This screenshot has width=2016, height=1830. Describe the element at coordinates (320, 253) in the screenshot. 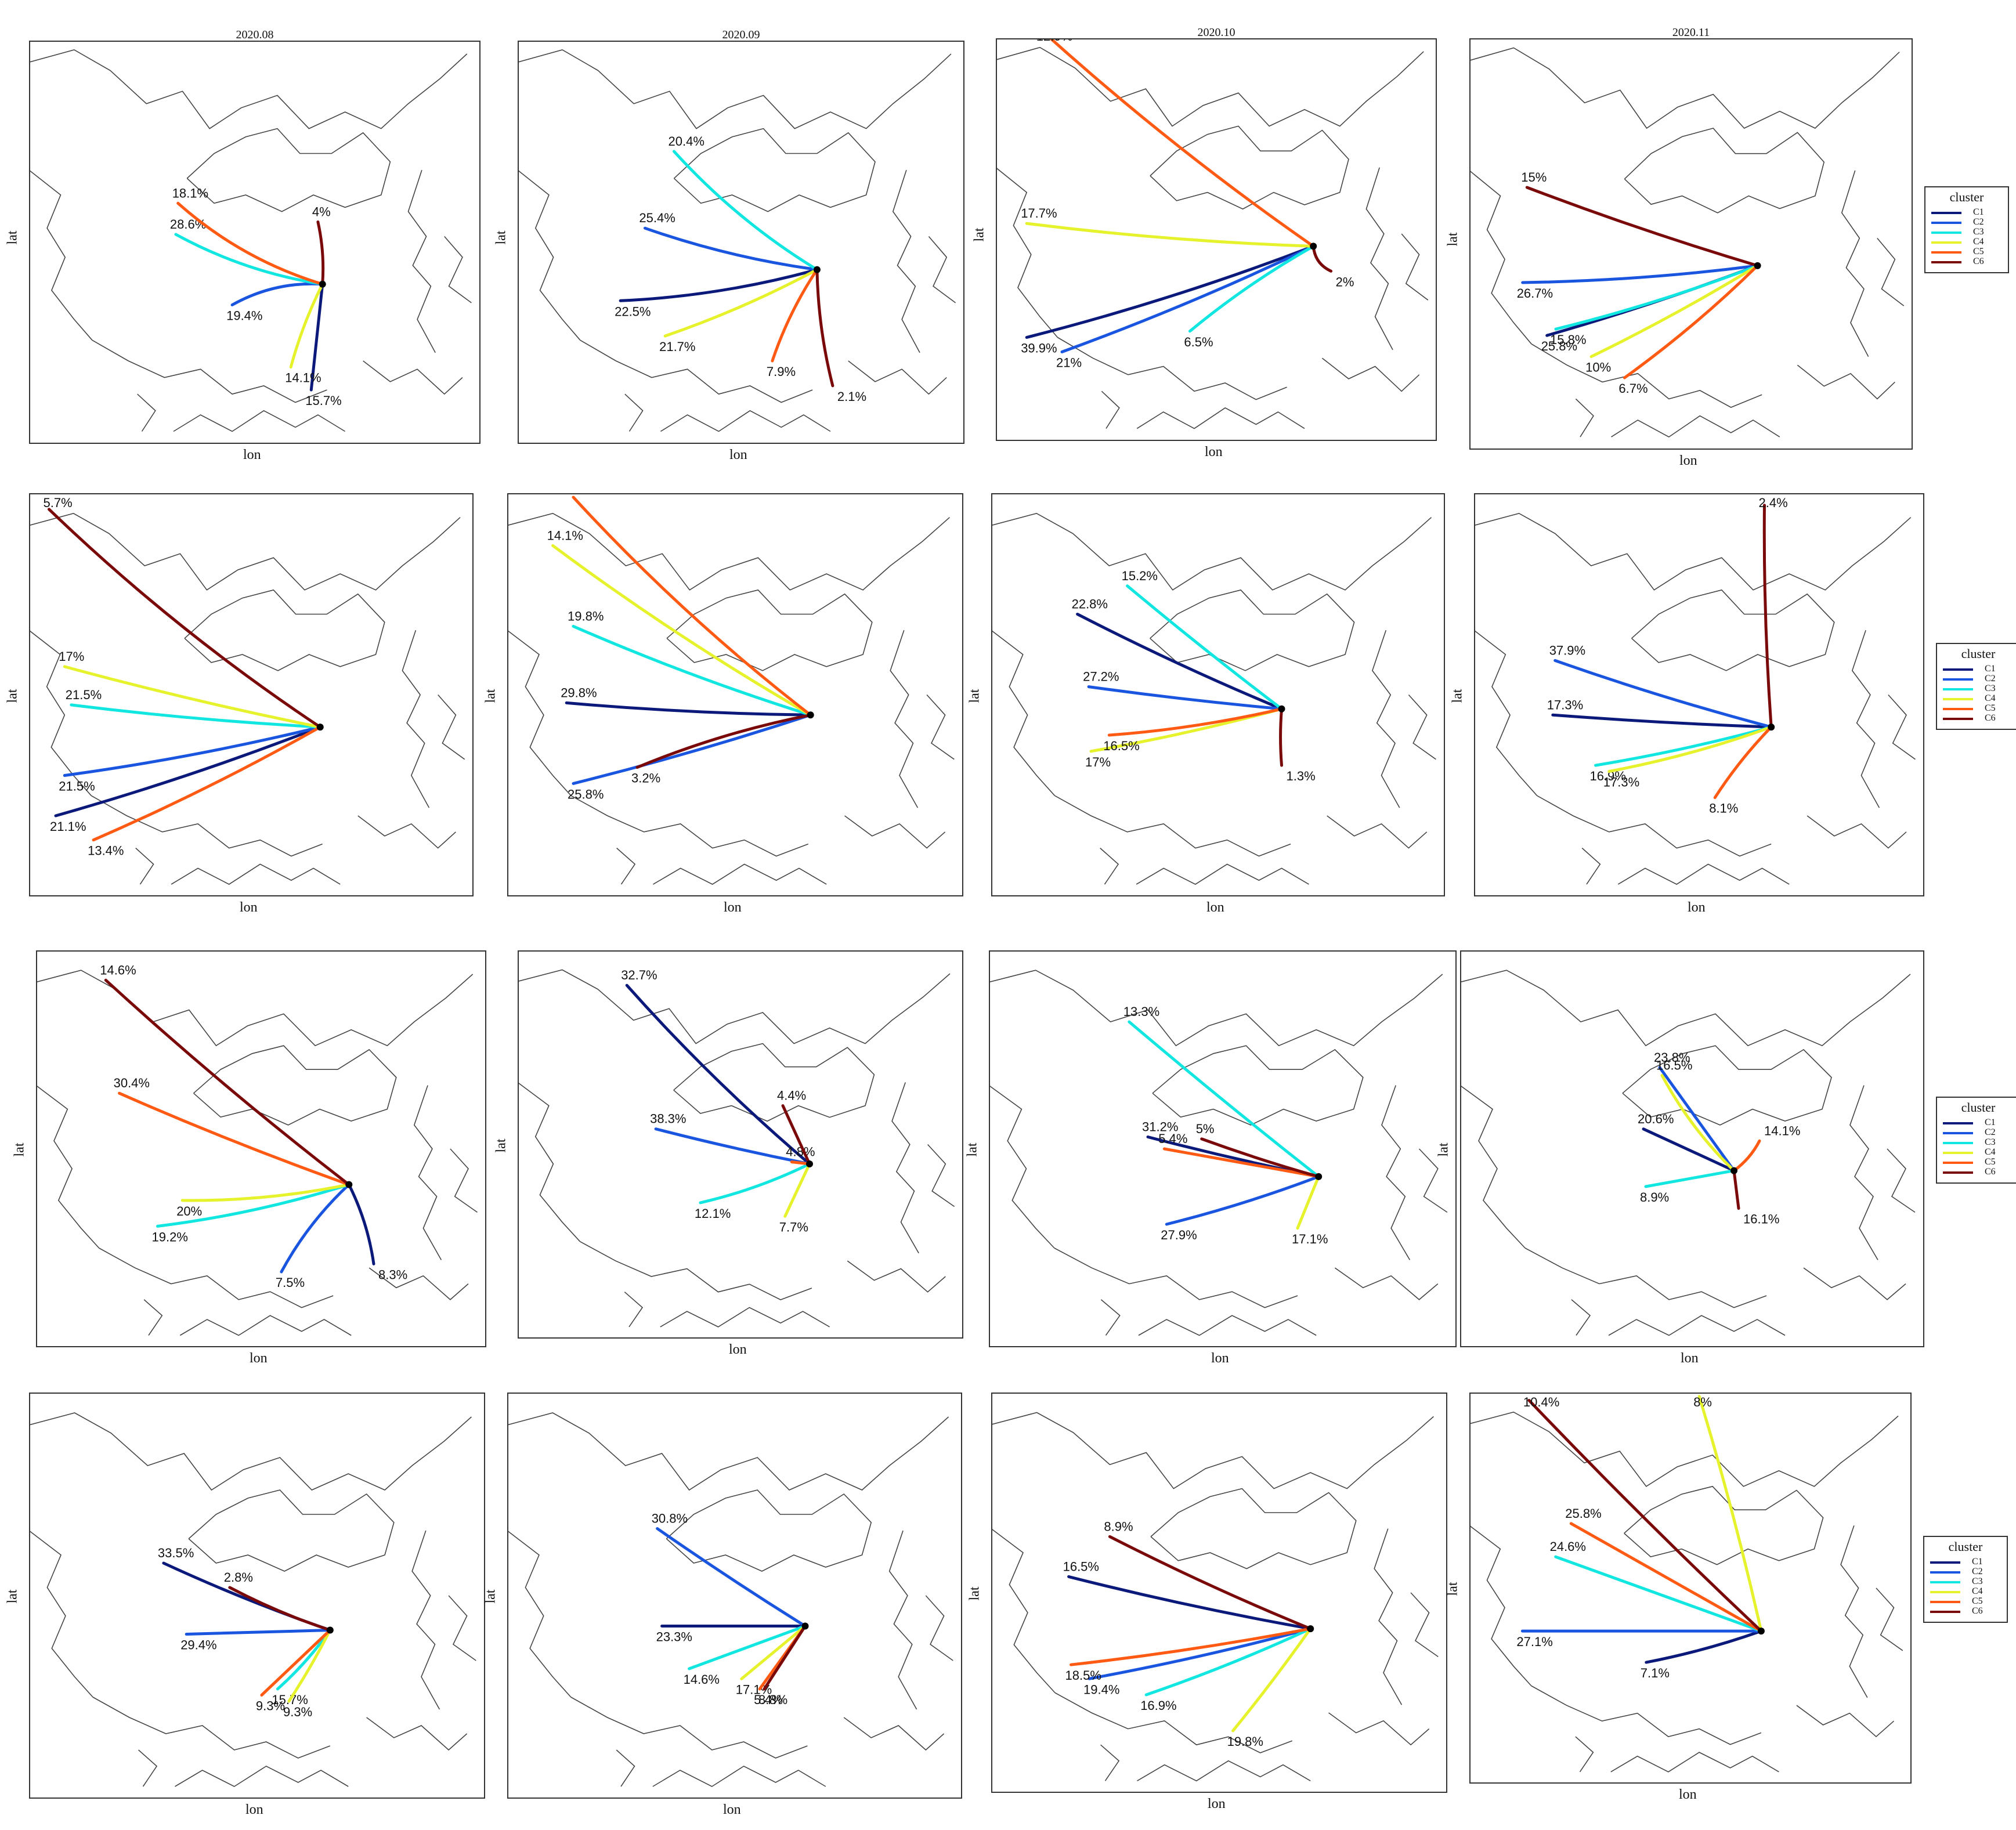

I see `trajectory-line-c6` at that location.